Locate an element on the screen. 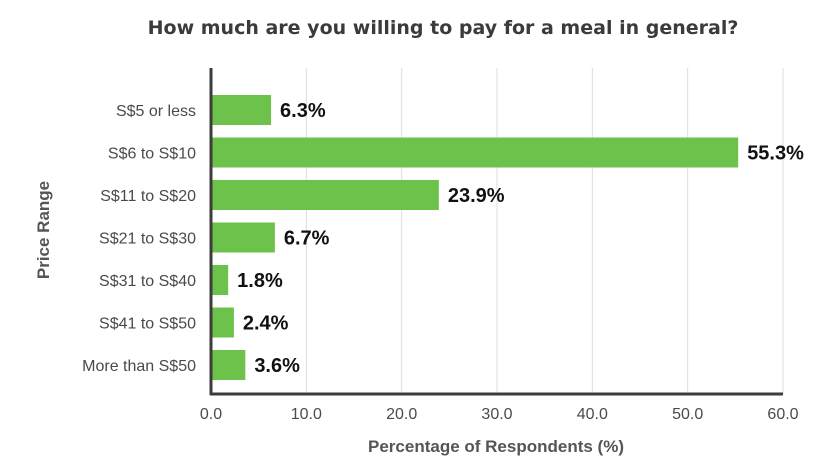 The height and width of the screenshot is (468, 830). y-axis-title: Price Range is located at coordinates (43, 230).